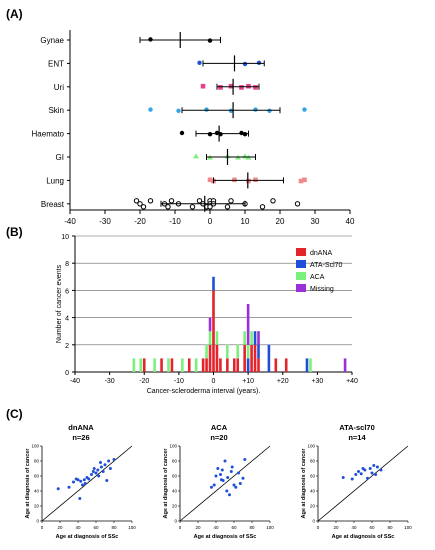  What do you see at coordinates (315, 221) in the screenshot?
I see `x-tick-label: 30` at bounding box center [315, 221].